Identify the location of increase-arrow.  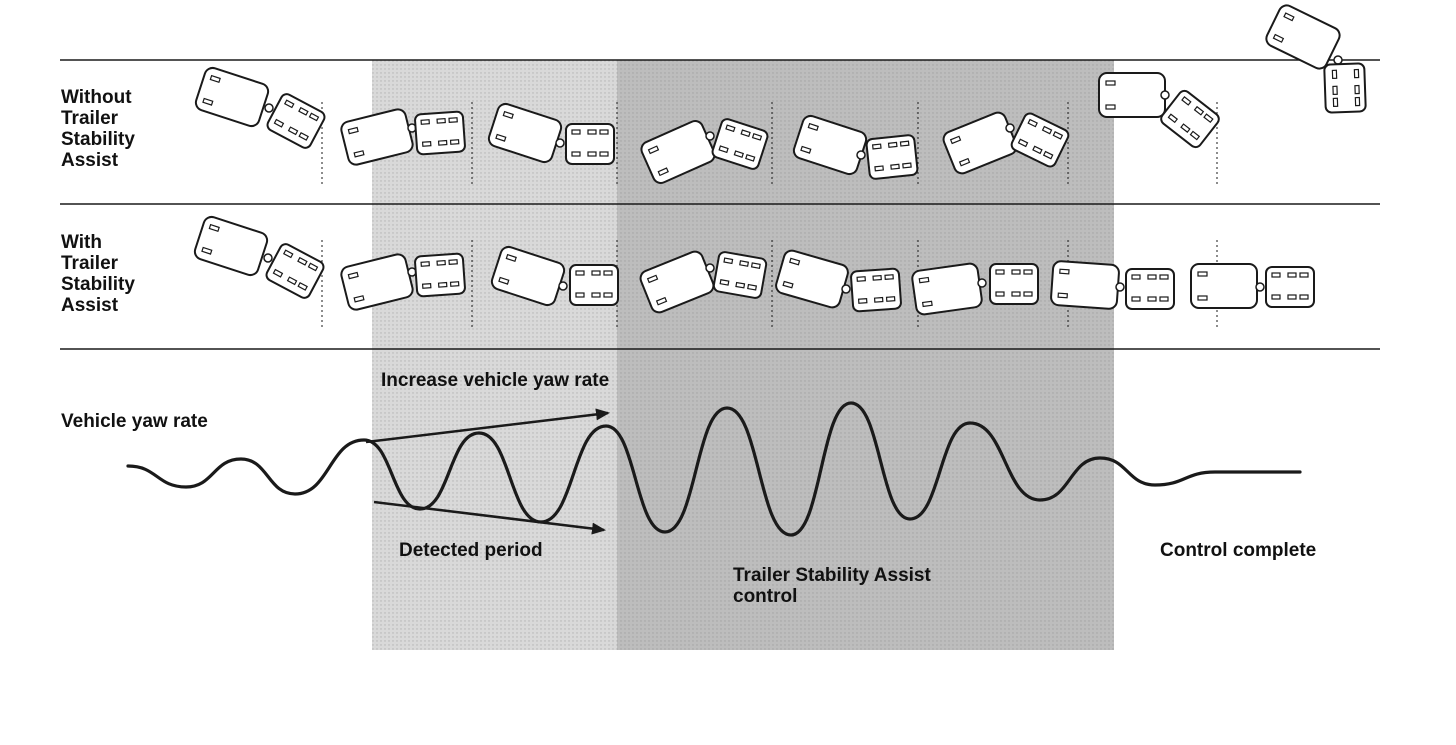
(487, 426).